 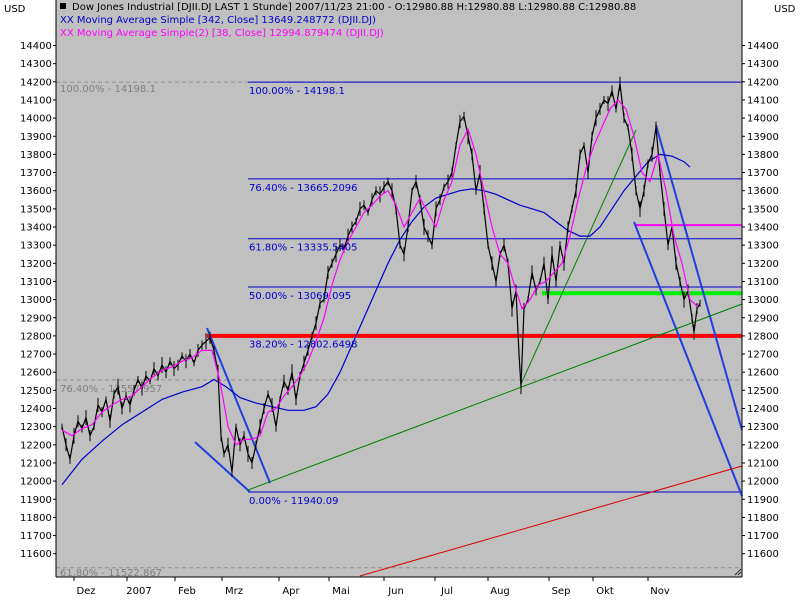 I want to click on y-tick-label-left-2: 14200, so click(x=36, y=82).